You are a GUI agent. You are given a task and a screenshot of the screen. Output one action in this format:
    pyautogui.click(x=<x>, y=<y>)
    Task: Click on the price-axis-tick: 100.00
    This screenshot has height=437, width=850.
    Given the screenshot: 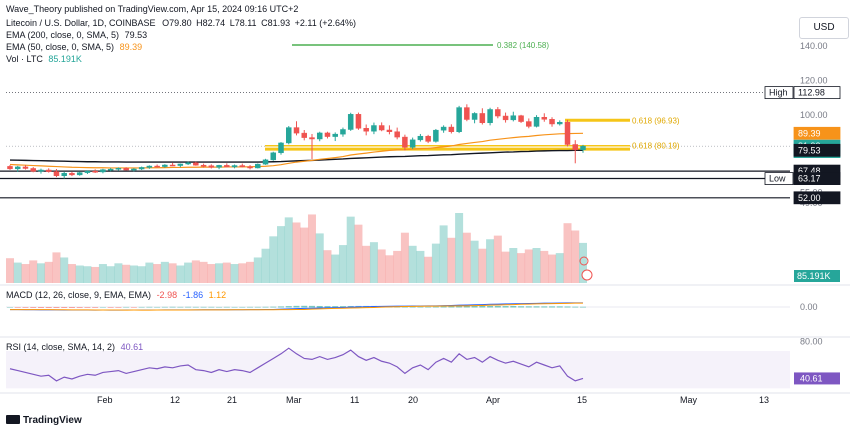 What is the action you would take?
    pyautogui.click(x=814, y=115)
    